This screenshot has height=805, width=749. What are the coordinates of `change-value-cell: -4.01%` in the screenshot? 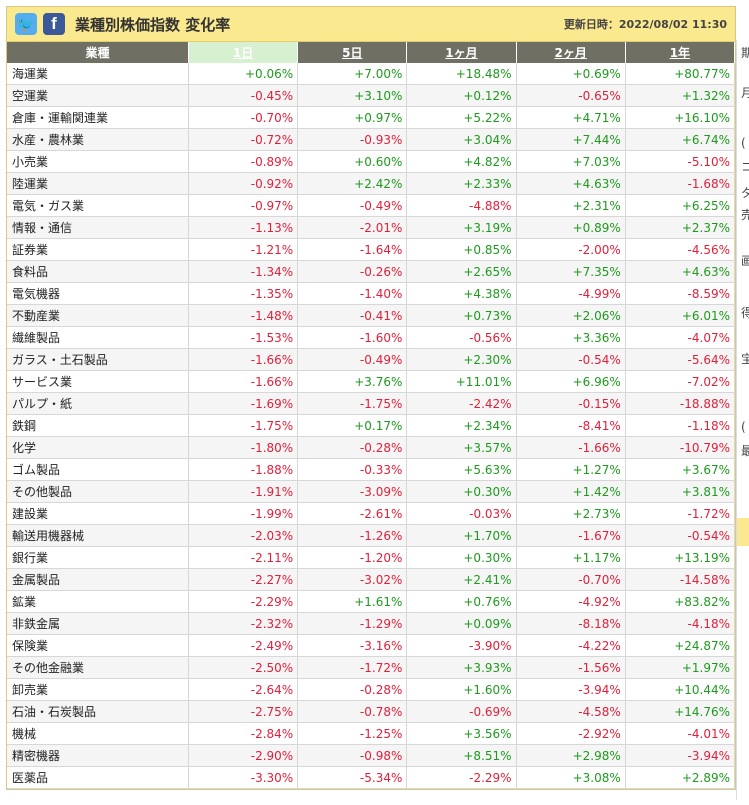 It's located at (680, 733).